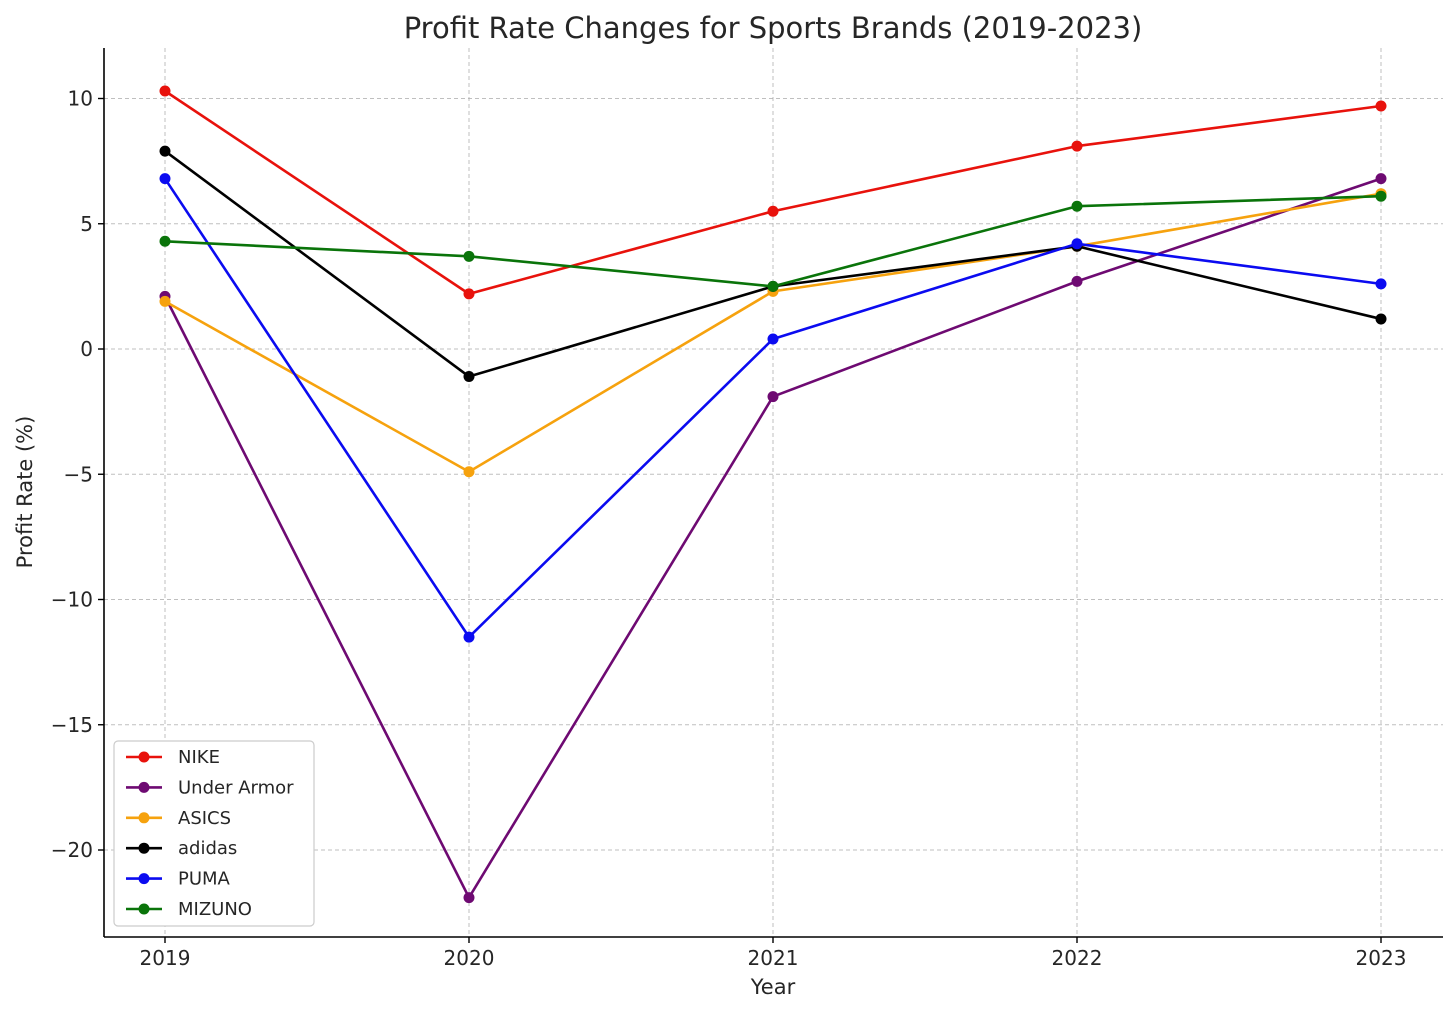  Describe the element at coordinates (207, 848) in the screenshot. I see `legend-label: adidas` at that location.